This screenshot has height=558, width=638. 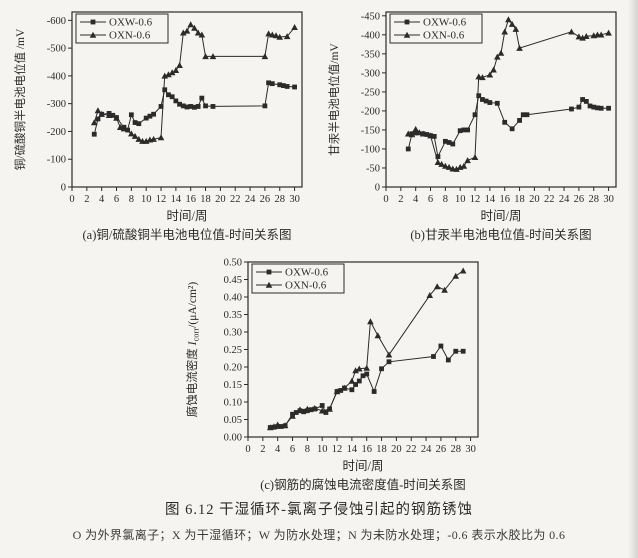 I want to click on chart-caption: (b)甘汞半电池电位值-时间关系图, so click(x=500, y=234).